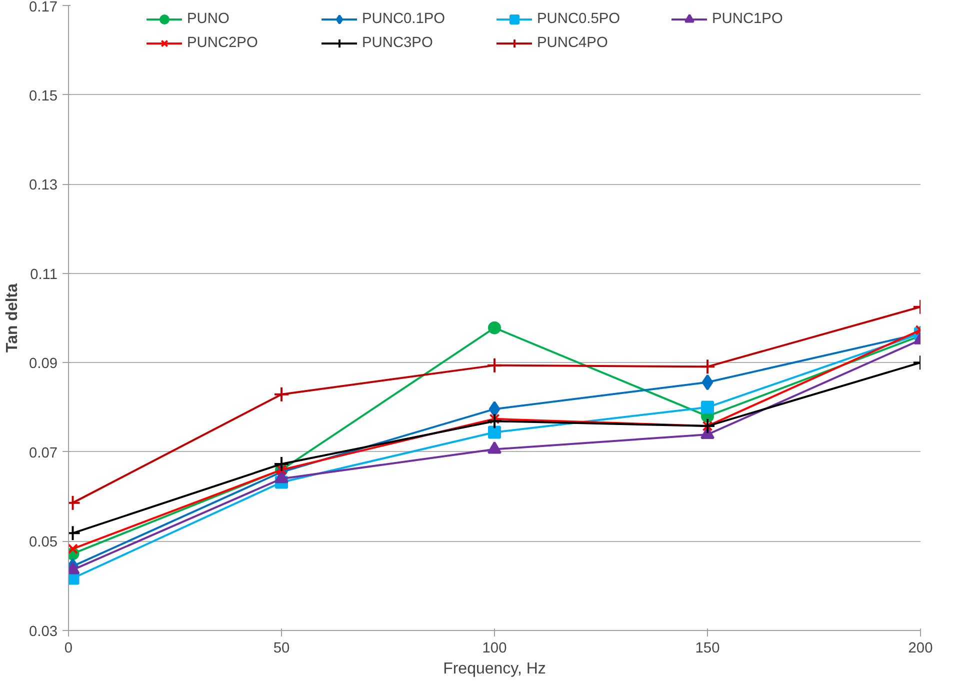 The width and height of the screenshot is (956, 699). What do you see at coordinates (43, 364) in the screenshot?
I see `y-tick-label: 0.09` at bounding box center [43, 364].